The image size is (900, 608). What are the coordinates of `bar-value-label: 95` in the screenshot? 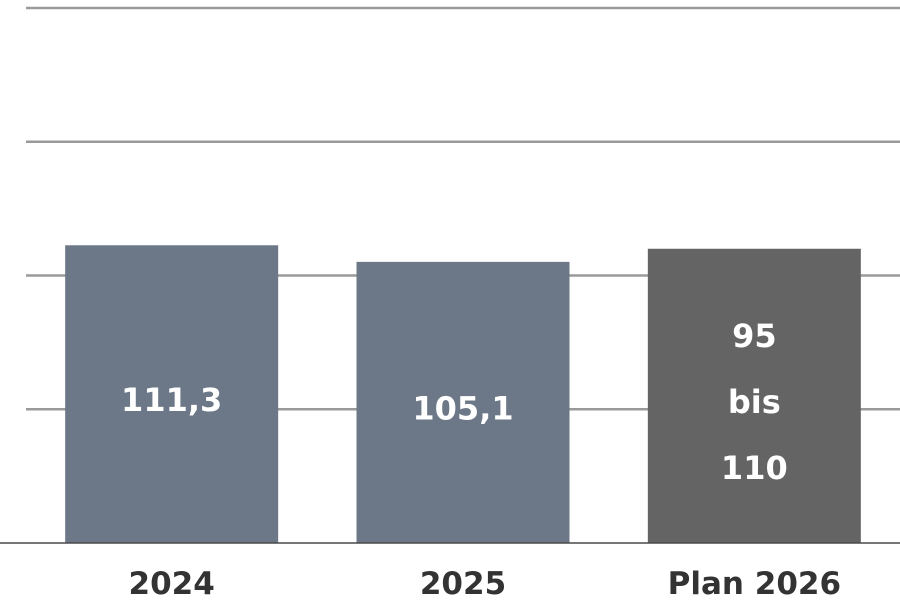 It's located at (754, 336).